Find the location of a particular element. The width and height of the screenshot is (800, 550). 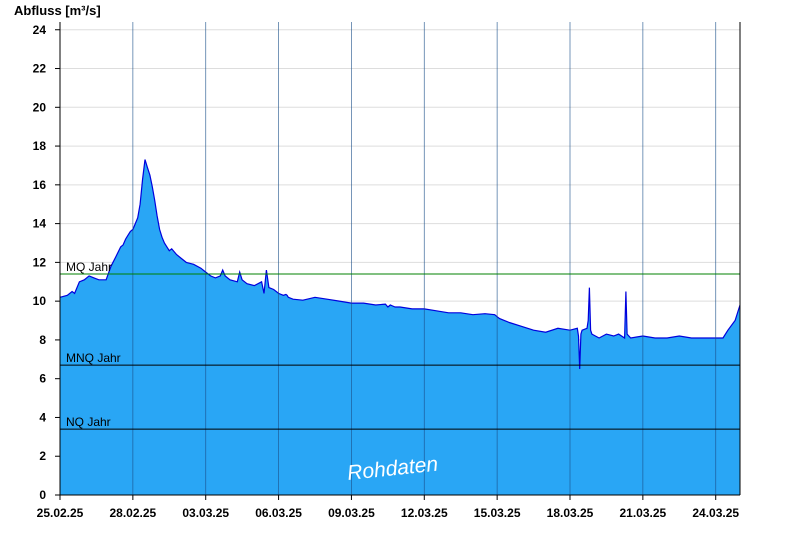

y-tick-label: 12 is located at coordinates (40, 262).